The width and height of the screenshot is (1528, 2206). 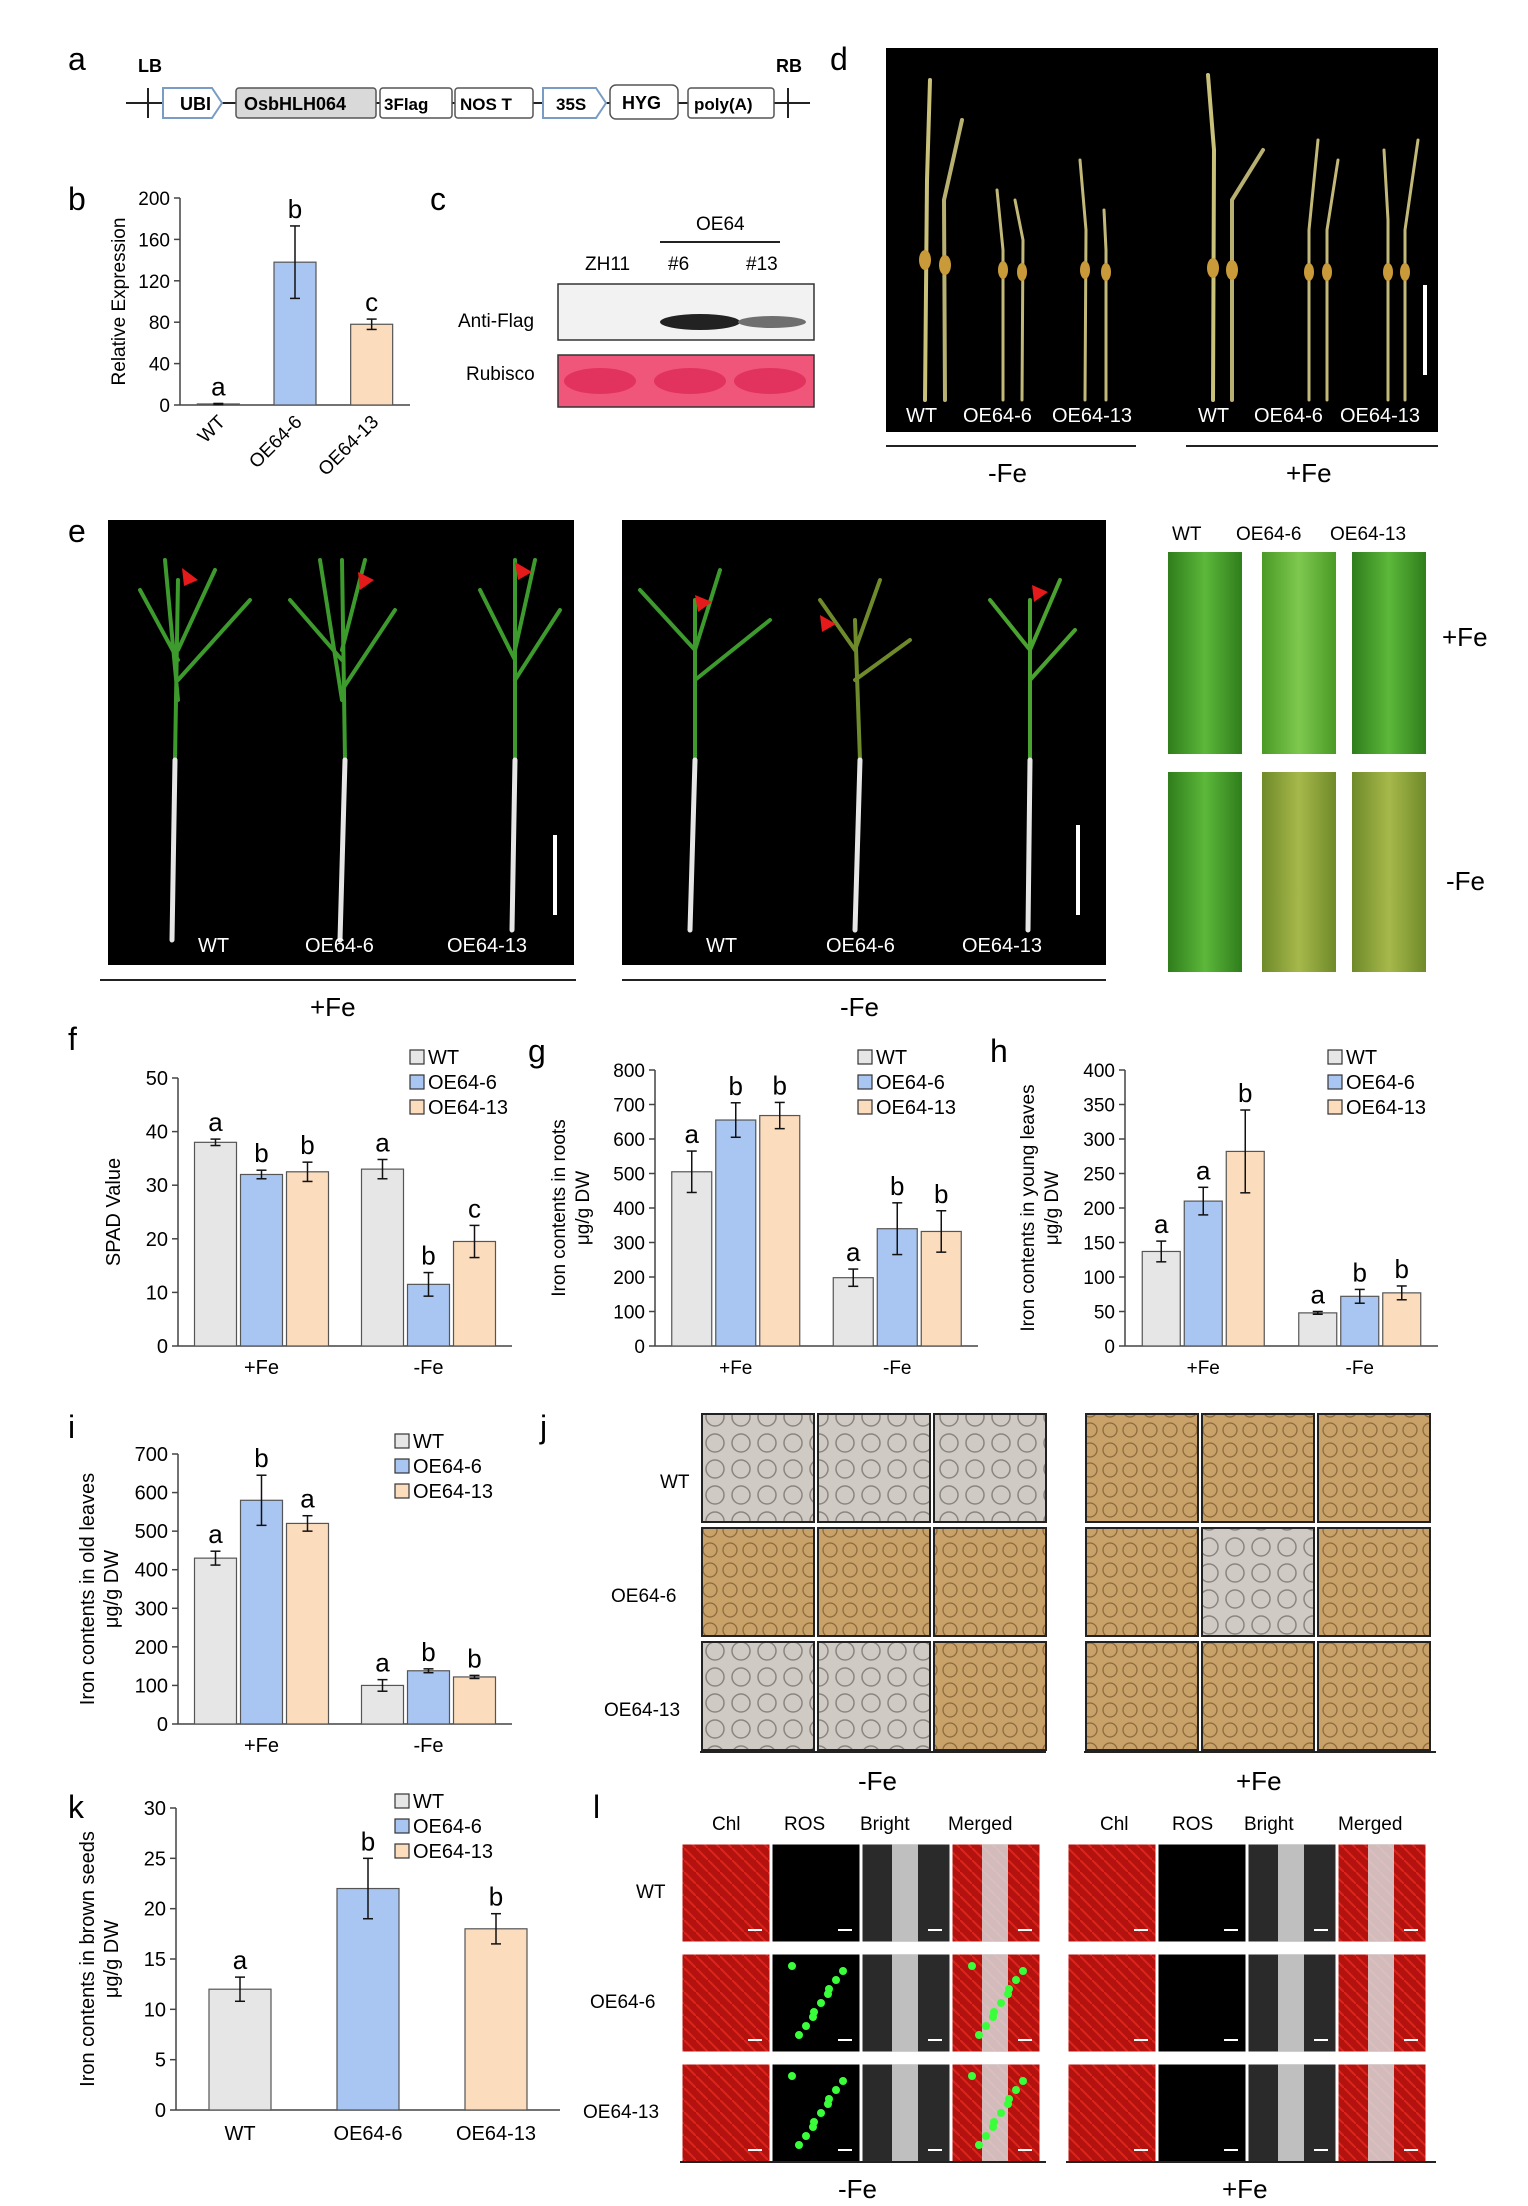 What do you see at coordinates (306, 103) in the screenshot?
I see `gene-box` at bounding box center [306, 103].